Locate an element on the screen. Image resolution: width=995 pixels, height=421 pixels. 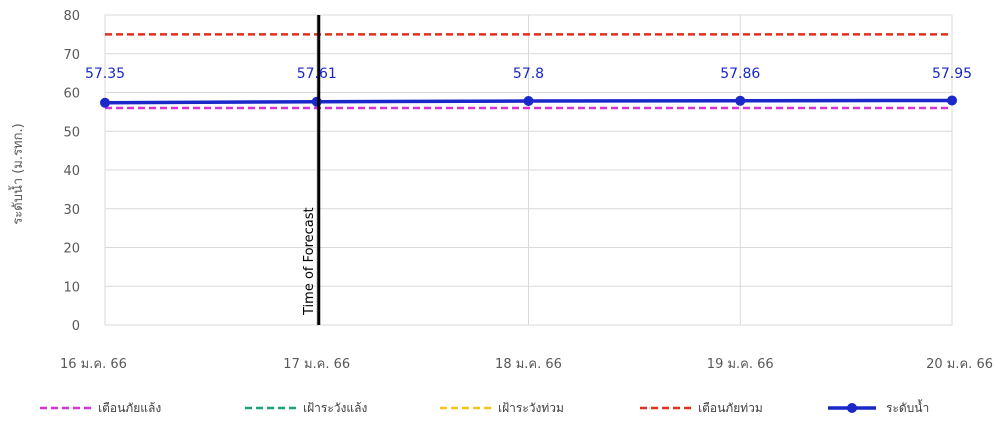
legend-label: เตือนภัยแล้ง is located at coordinates (129, 408).